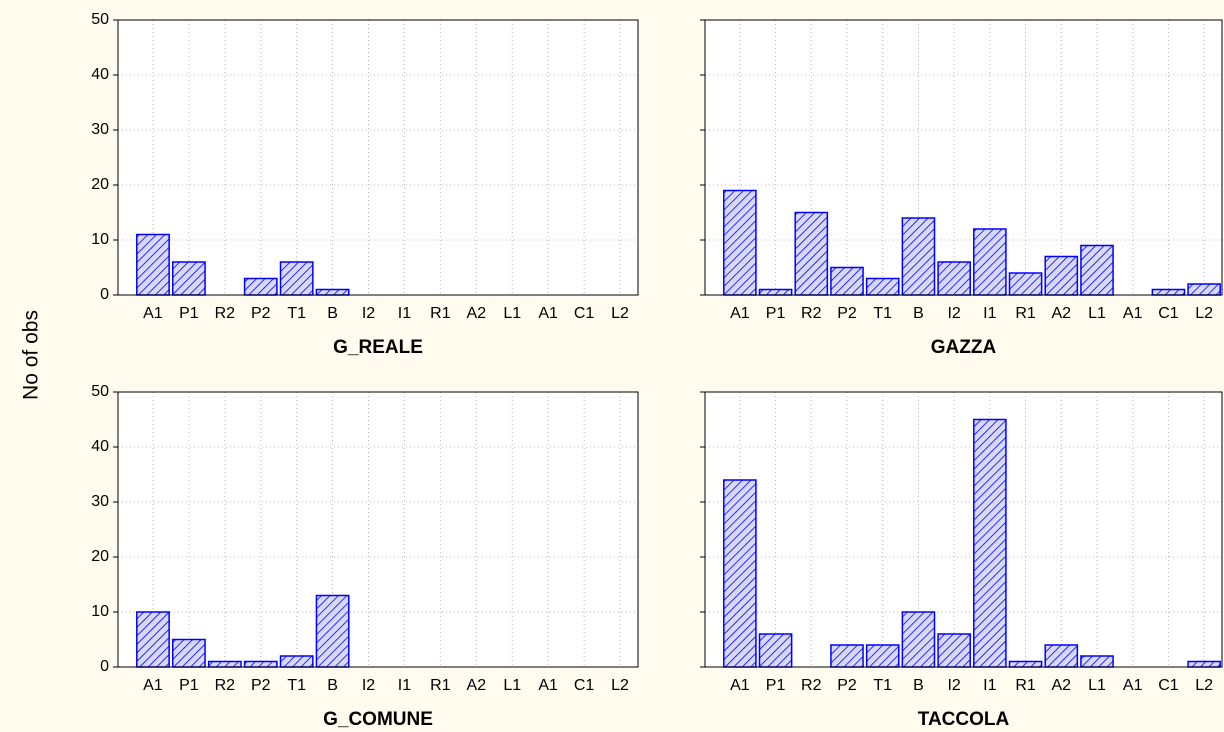  Describe the element at coordinates (882, 313) in the screenshot. I see `x-tick-label: T1` at that location.